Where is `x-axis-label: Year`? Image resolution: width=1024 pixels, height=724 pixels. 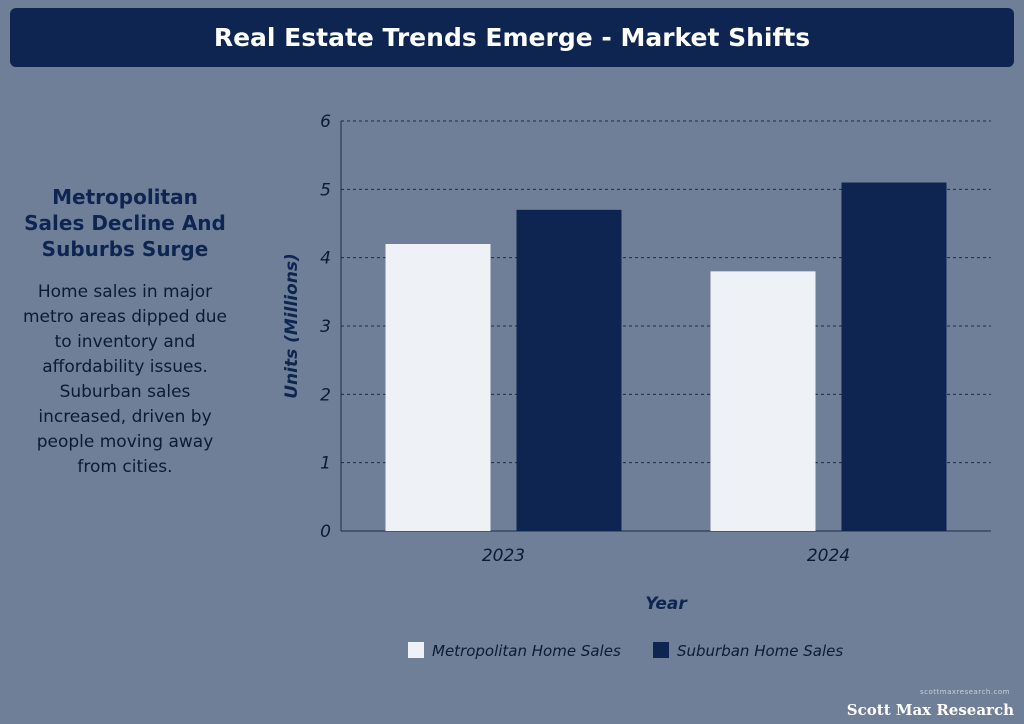
x-axis-label: Year is located at coordinates (666, 604).